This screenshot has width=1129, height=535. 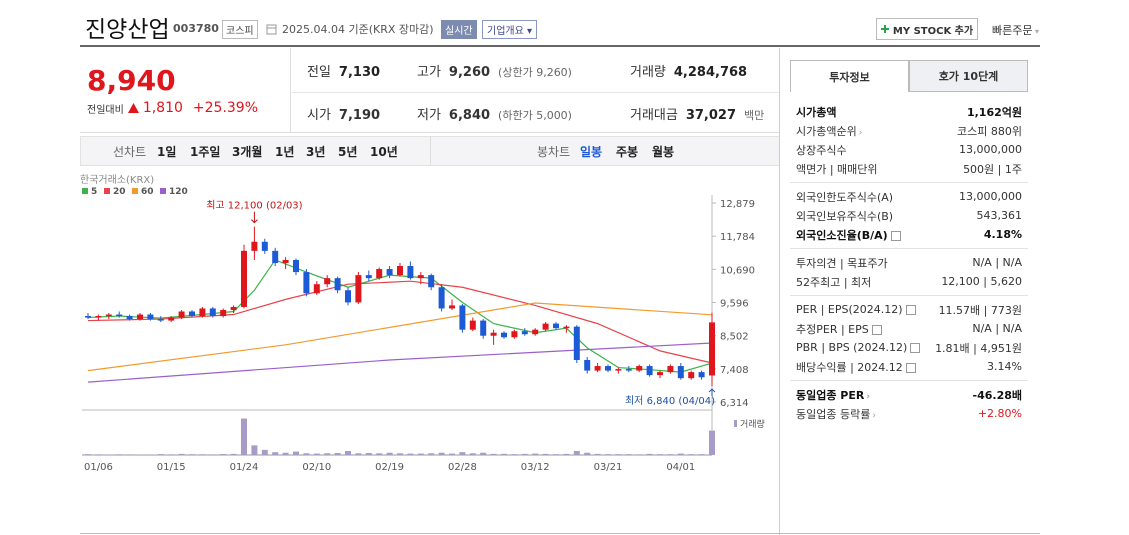 I want to click on period-tab: 1일, so click(x=167, y=152).